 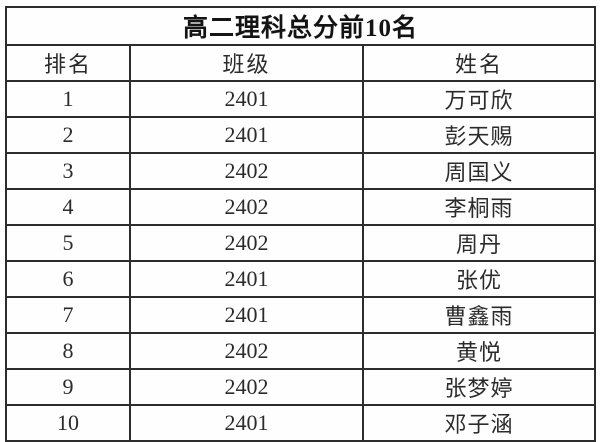 I want to click on table-row: 1 2401 万可欣, so click(x=301, y=99).